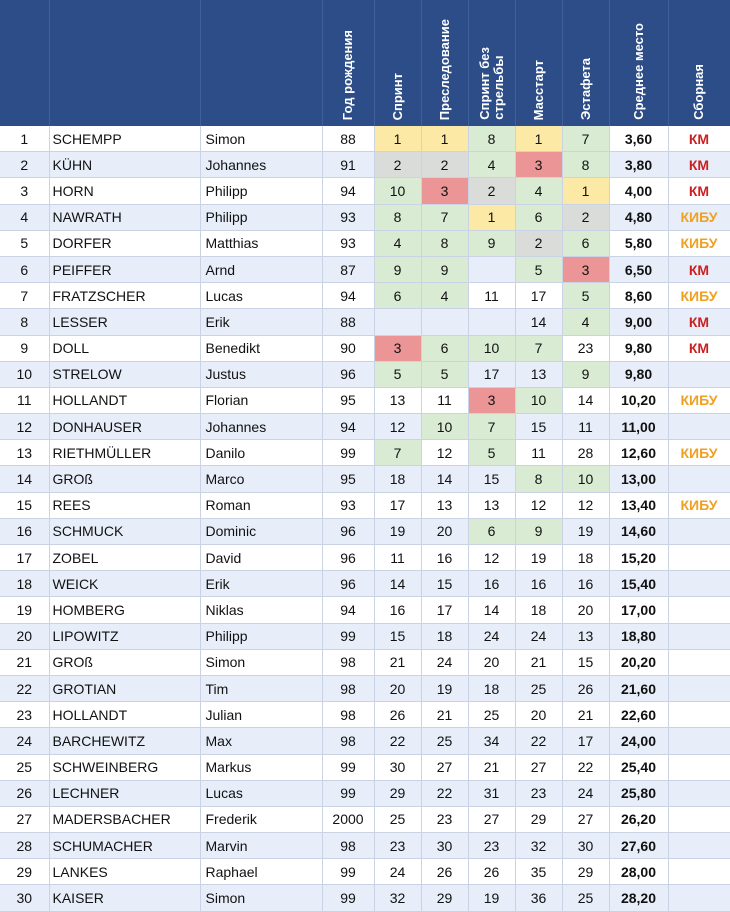  What do you see at coordinates (586, 165) in the screenshot?
I see `relay-place-cell: 8` at bounding box center [586, 165].